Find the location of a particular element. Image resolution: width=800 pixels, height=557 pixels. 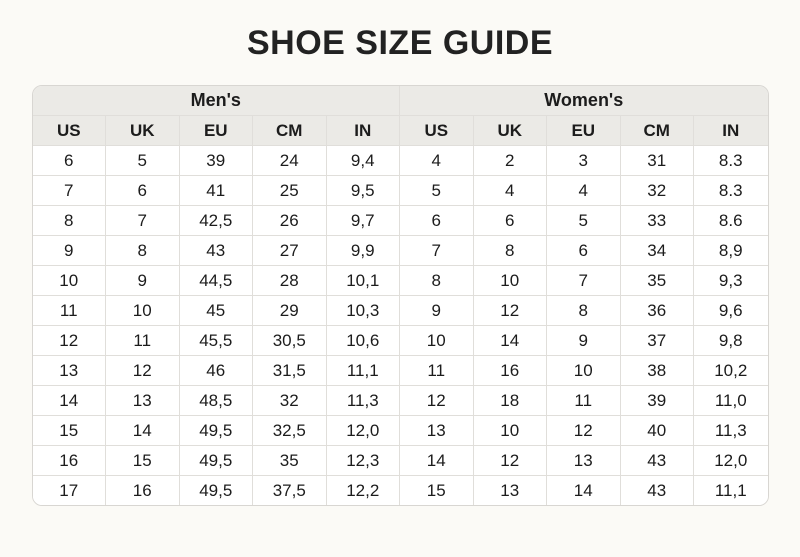

size-cell-mens-uk: 6 is located at coordinates (143, 191).